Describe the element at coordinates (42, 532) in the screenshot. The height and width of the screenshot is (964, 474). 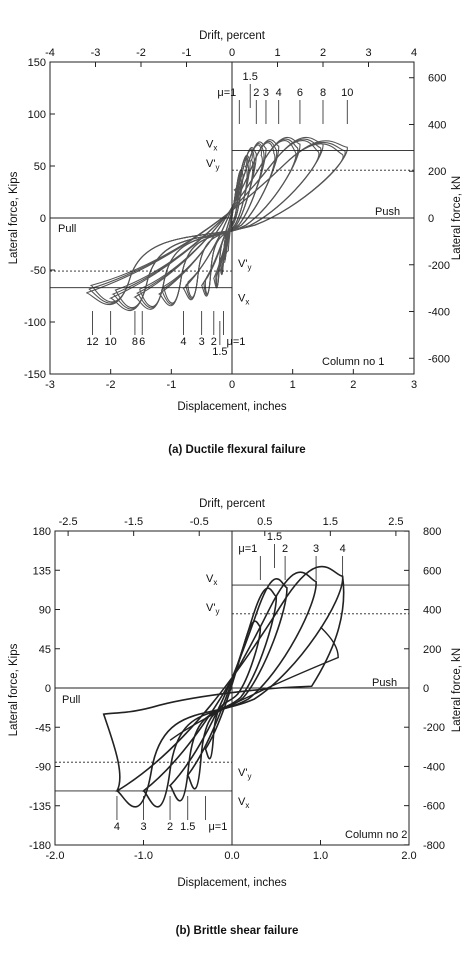
I see `y-tick-label: 180` at that location.